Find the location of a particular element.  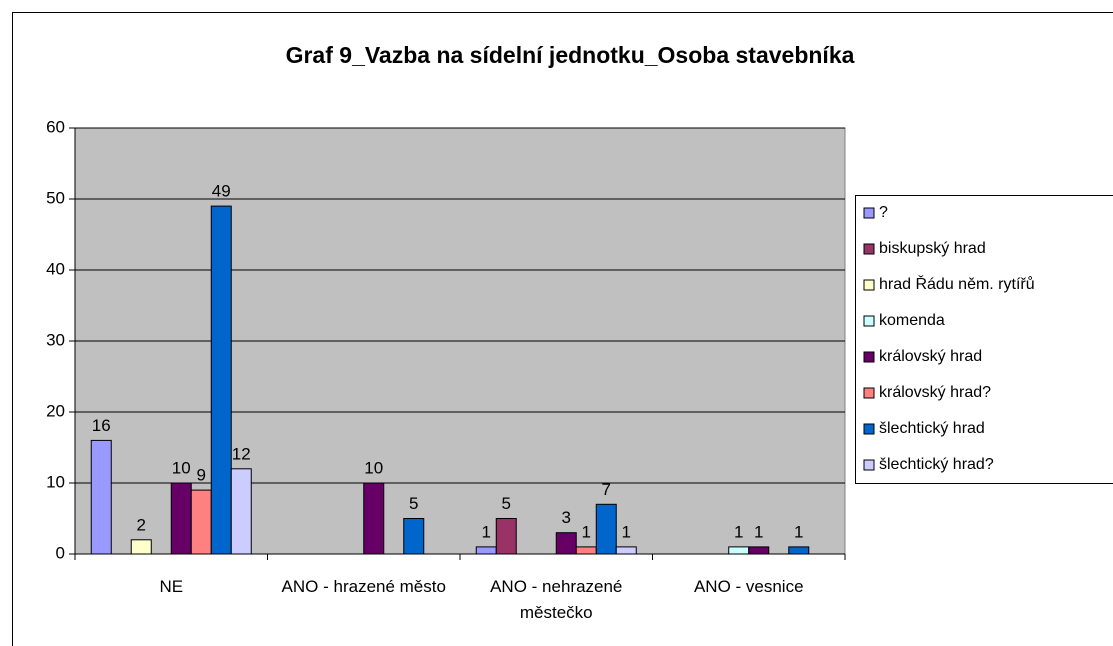

y-tick-label: 60 is located at coordinates (55, 126).